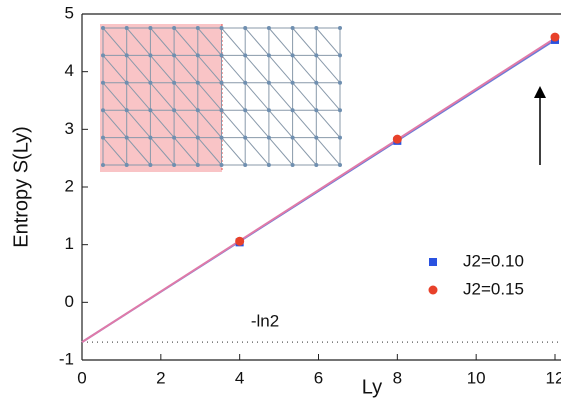 The image size is (561, 406). What do you see at coordinates (540, 92) in the screenshot?
I see `arrow-head` at bounding box center [540, 92].